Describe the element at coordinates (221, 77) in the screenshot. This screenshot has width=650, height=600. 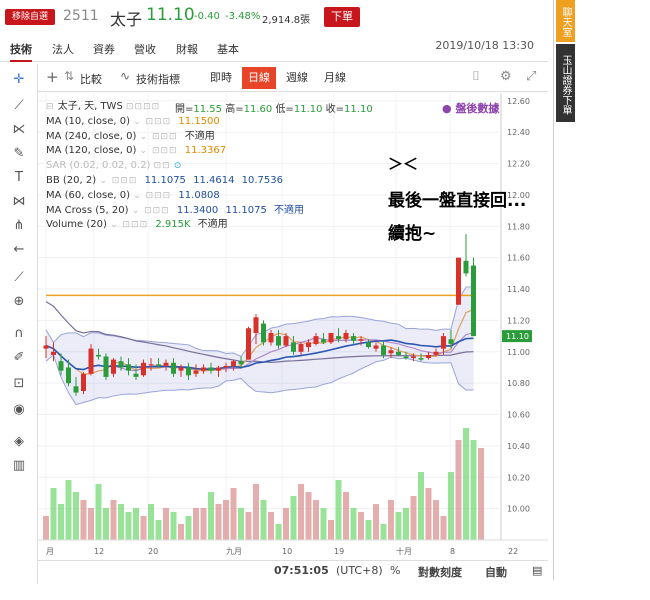
I see `period-realtime: 即時` at that location.